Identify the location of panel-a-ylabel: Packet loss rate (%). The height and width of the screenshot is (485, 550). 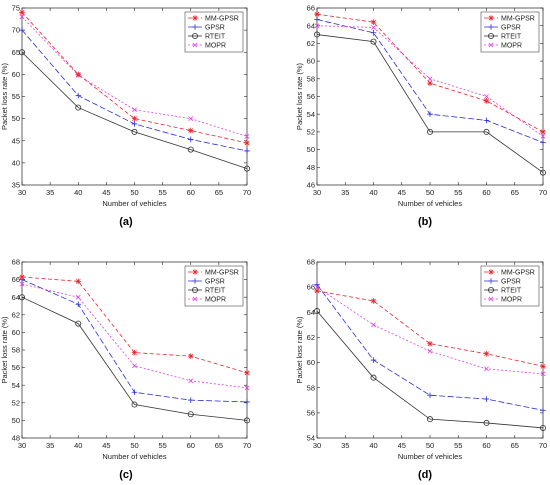
(4, 96).